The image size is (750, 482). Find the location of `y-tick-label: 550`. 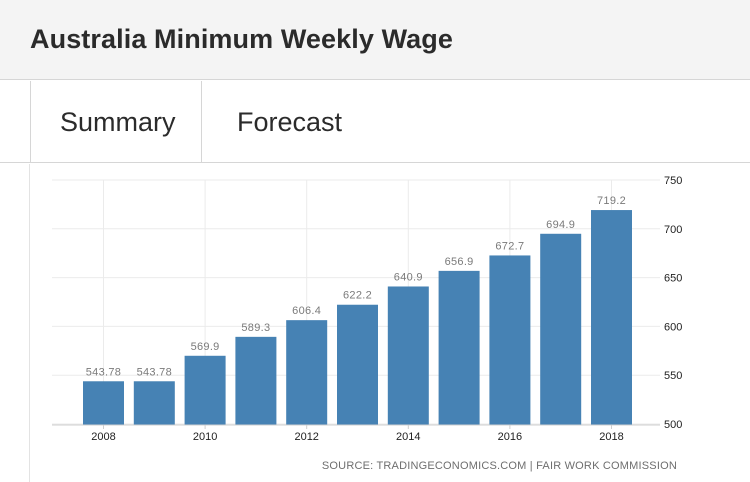

y-tick-label: 550 is located at coordinates (673, 376).